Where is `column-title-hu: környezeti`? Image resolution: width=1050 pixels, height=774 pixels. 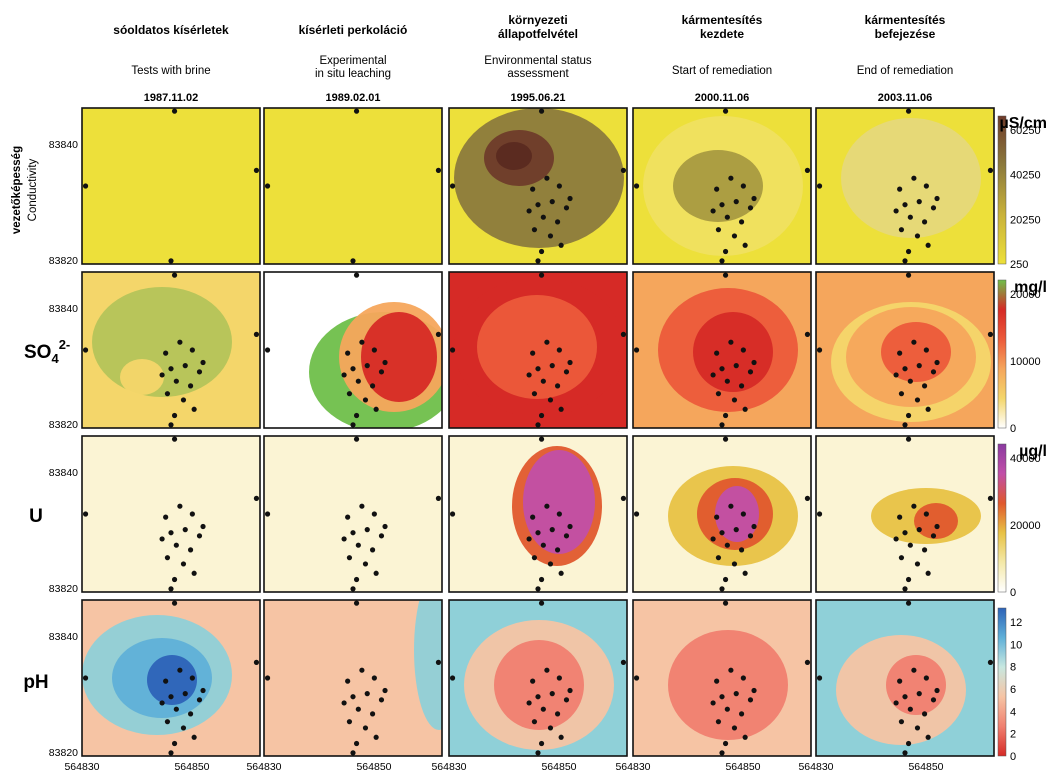 column-title-hu: környezeti is located at coordinates (537, 20).